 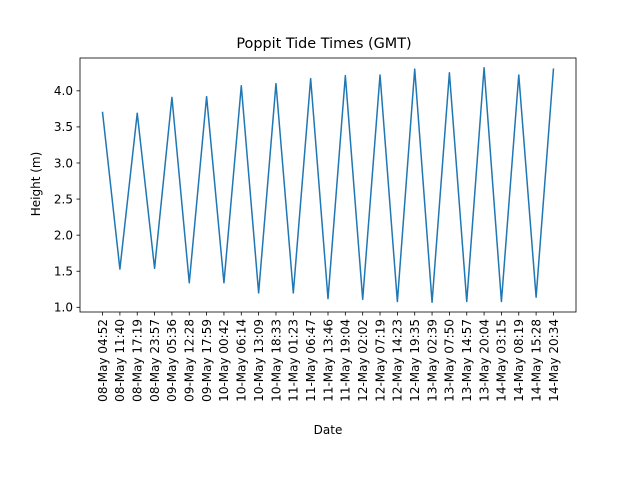 What do you see at coordinates (63, 127) in the screenshot?
I see `y-tick-label: 3.5` at bounding box center [63, 127].